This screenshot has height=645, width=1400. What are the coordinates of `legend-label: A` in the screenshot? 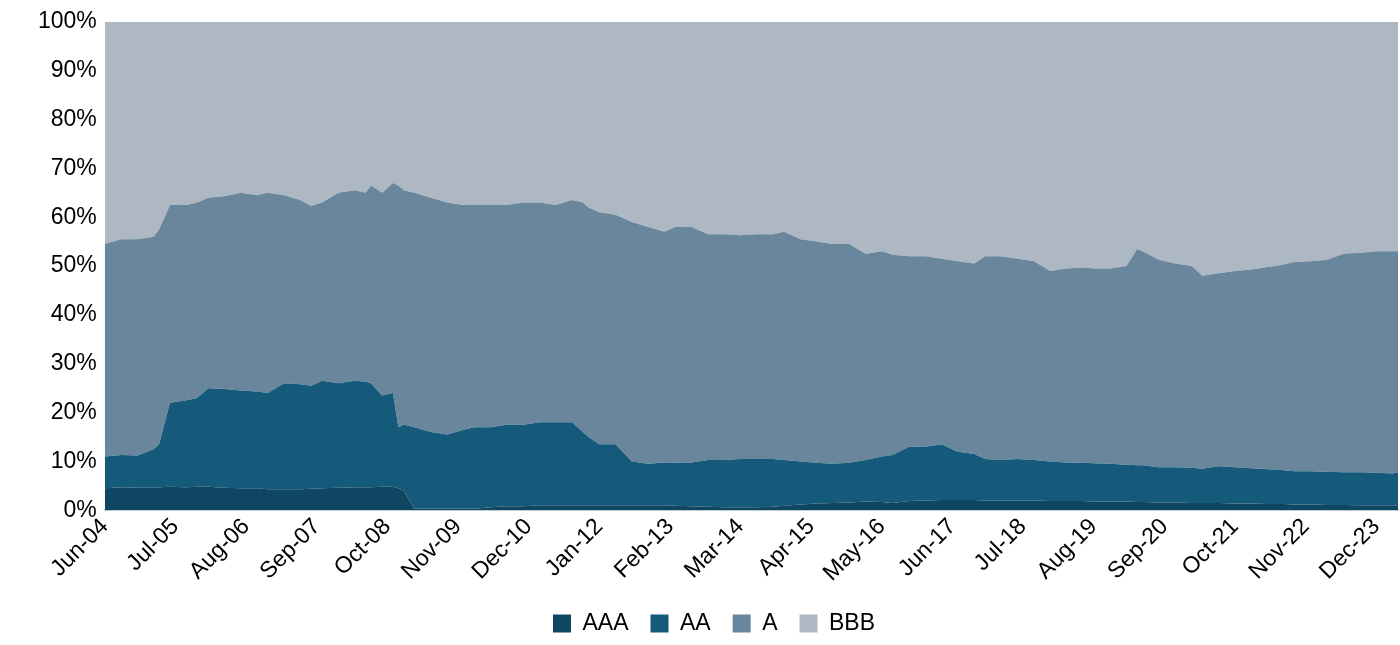 It's located at (770, 621).